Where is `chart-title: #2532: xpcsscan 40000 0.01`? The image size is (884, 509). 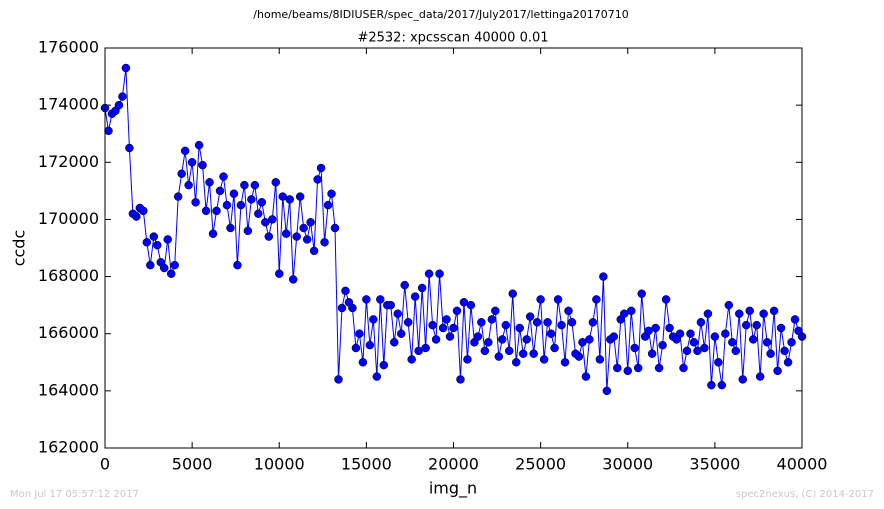 chart-title: #2532: xpcsscan 40000 0.01 is located at coordinates (452, 38).